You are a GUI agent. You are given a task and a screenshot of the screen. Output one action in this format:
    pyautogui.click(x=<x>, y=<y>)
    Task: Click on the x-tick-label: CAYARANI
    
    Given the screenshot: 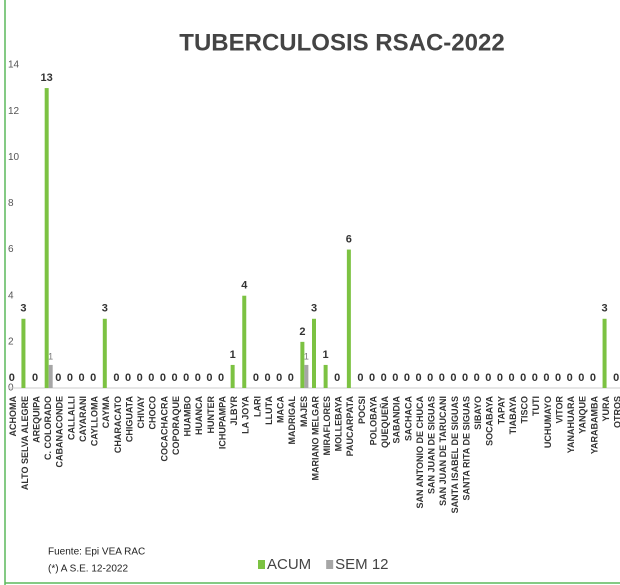 What is the action you would take?
    pyautogui.click(x=83, y=419)
    